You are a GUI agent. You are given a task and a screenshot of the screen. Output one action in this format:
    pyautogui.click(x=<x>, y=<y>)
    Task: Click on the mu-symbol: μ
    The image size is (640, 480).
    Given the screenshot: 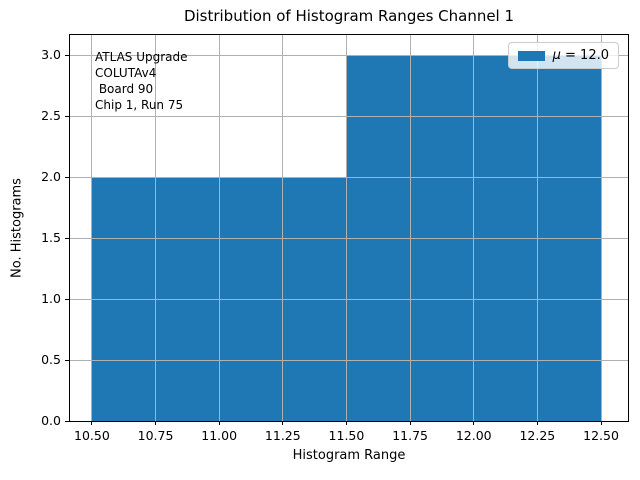 What is the action you would take?
    pyautogui.click(x=556, y=55)
    